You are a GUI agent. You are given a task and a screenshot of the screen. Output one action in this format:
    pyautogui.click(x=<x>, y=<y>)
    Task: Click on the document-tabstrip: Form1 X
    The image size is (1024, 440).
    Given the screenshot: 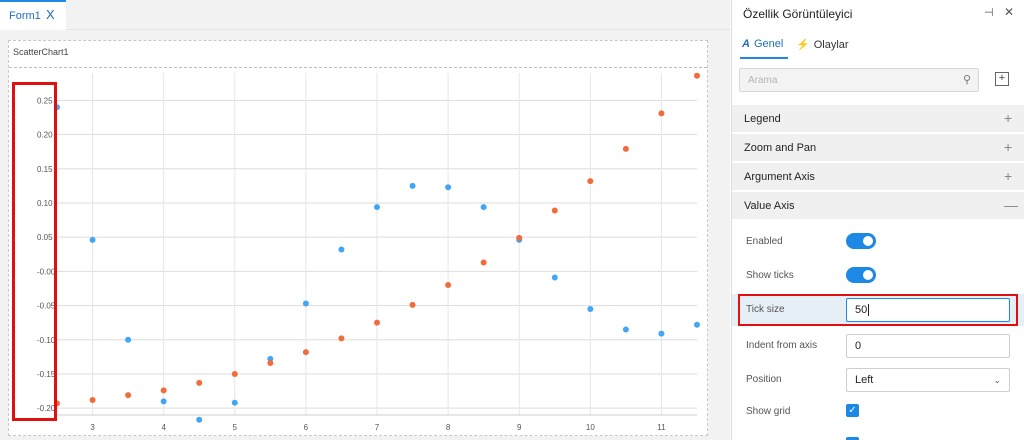 What is the action you would take?
    pyautogui.click(x=365, y=15)
    